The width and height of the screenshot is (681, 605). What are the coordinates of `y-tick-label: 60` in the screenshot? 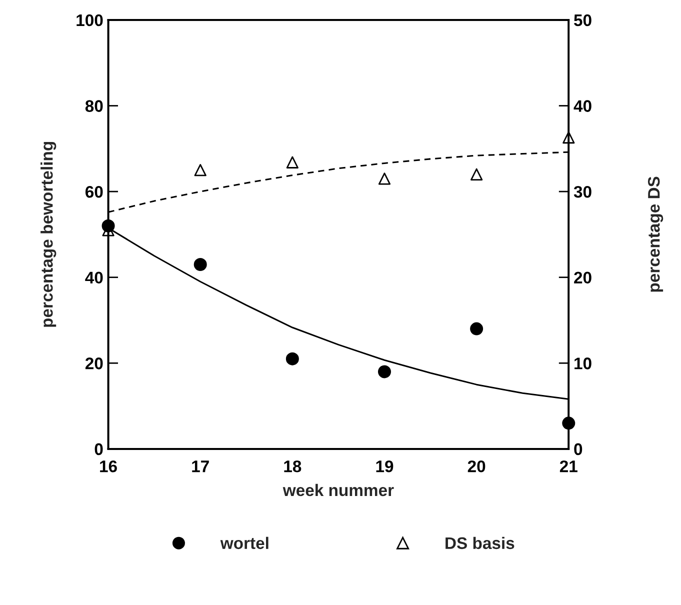 It's located at (94, 192).